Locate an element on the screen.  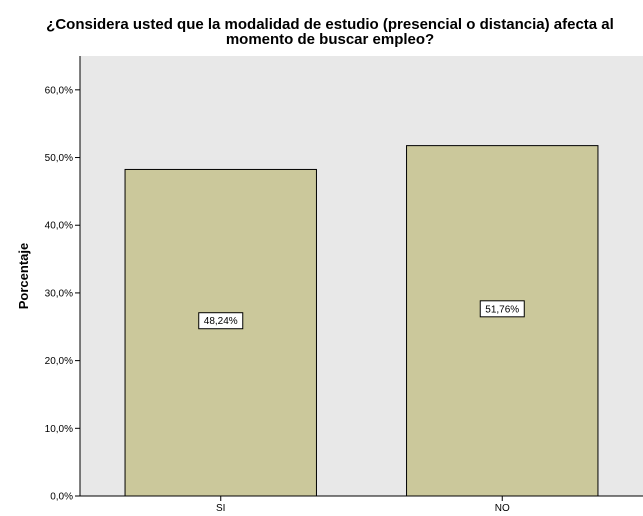
x-axis: SI NO is located at coordinates (361, 504).